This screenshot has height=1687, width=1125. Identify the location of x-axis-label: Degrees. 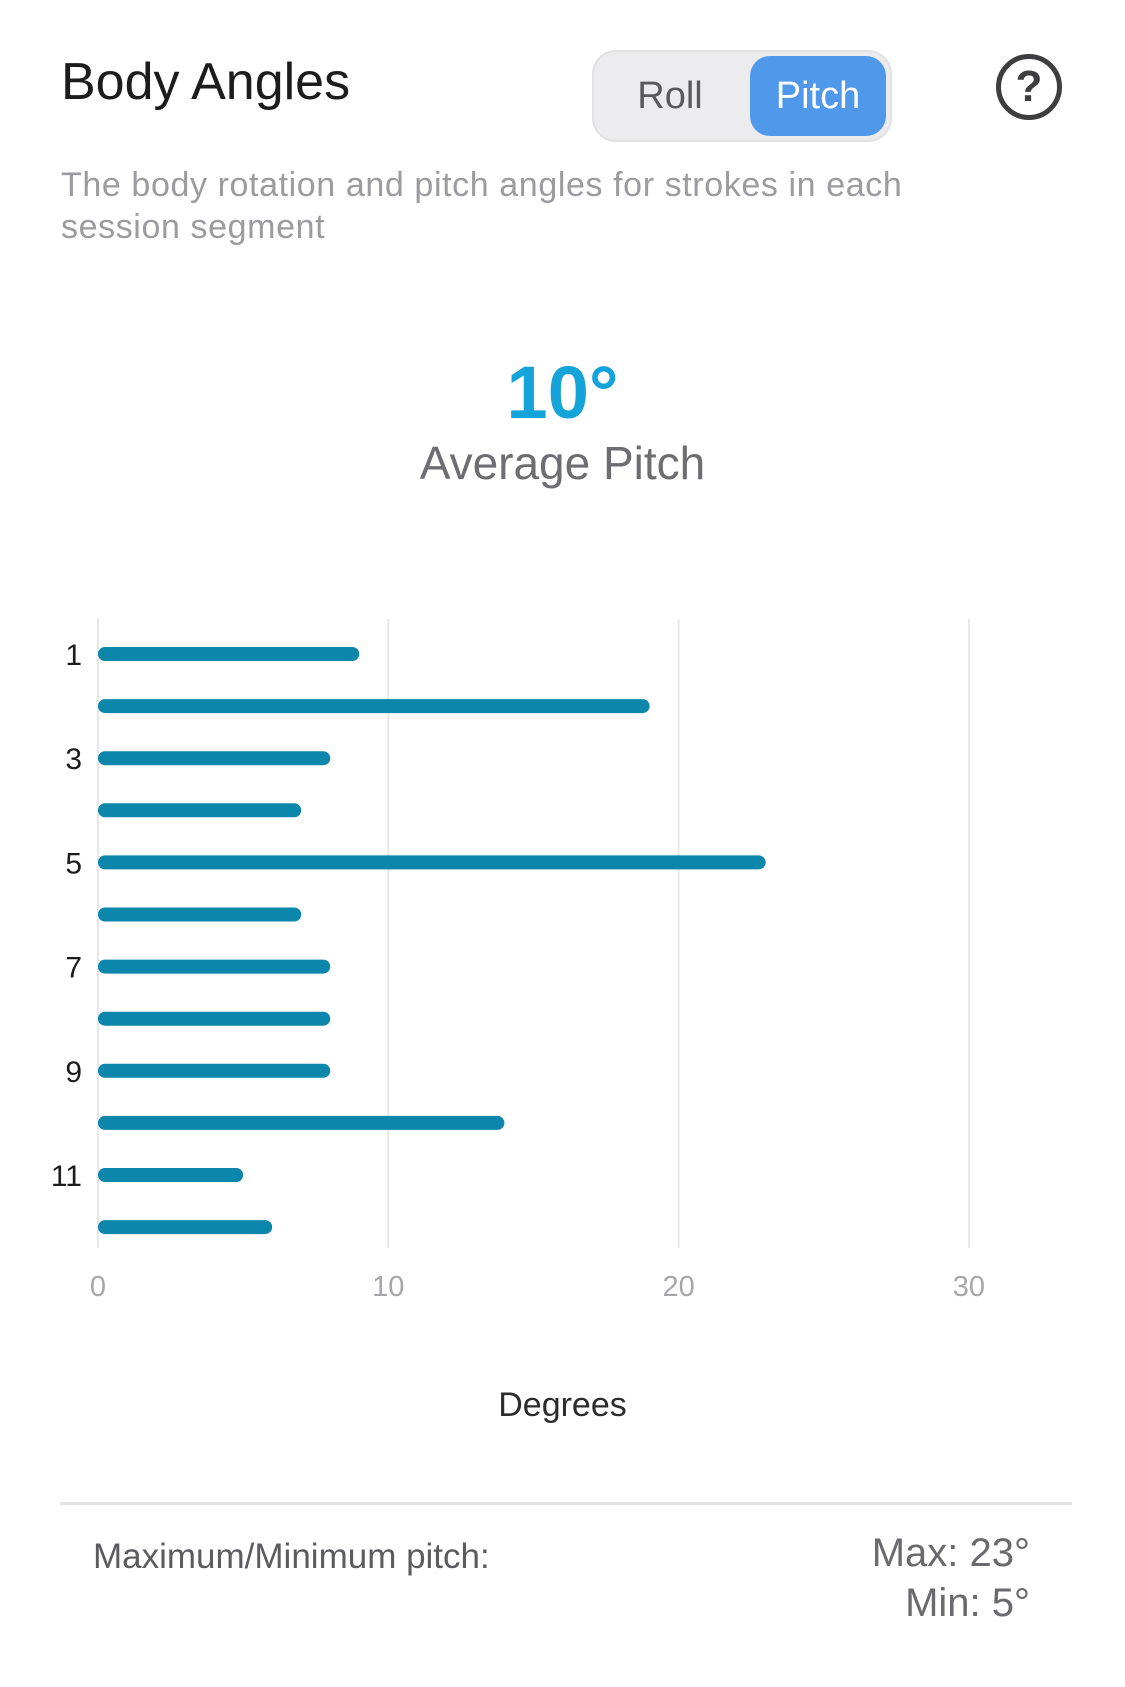
(562, 1405).